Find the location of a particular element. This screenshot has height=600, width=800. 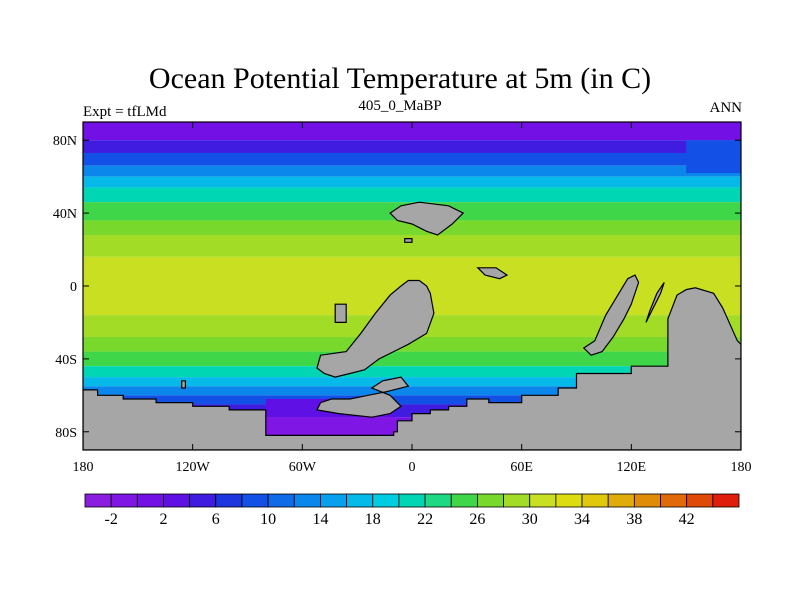

colorbar-label: 38 is located at coordinates (634, 519).